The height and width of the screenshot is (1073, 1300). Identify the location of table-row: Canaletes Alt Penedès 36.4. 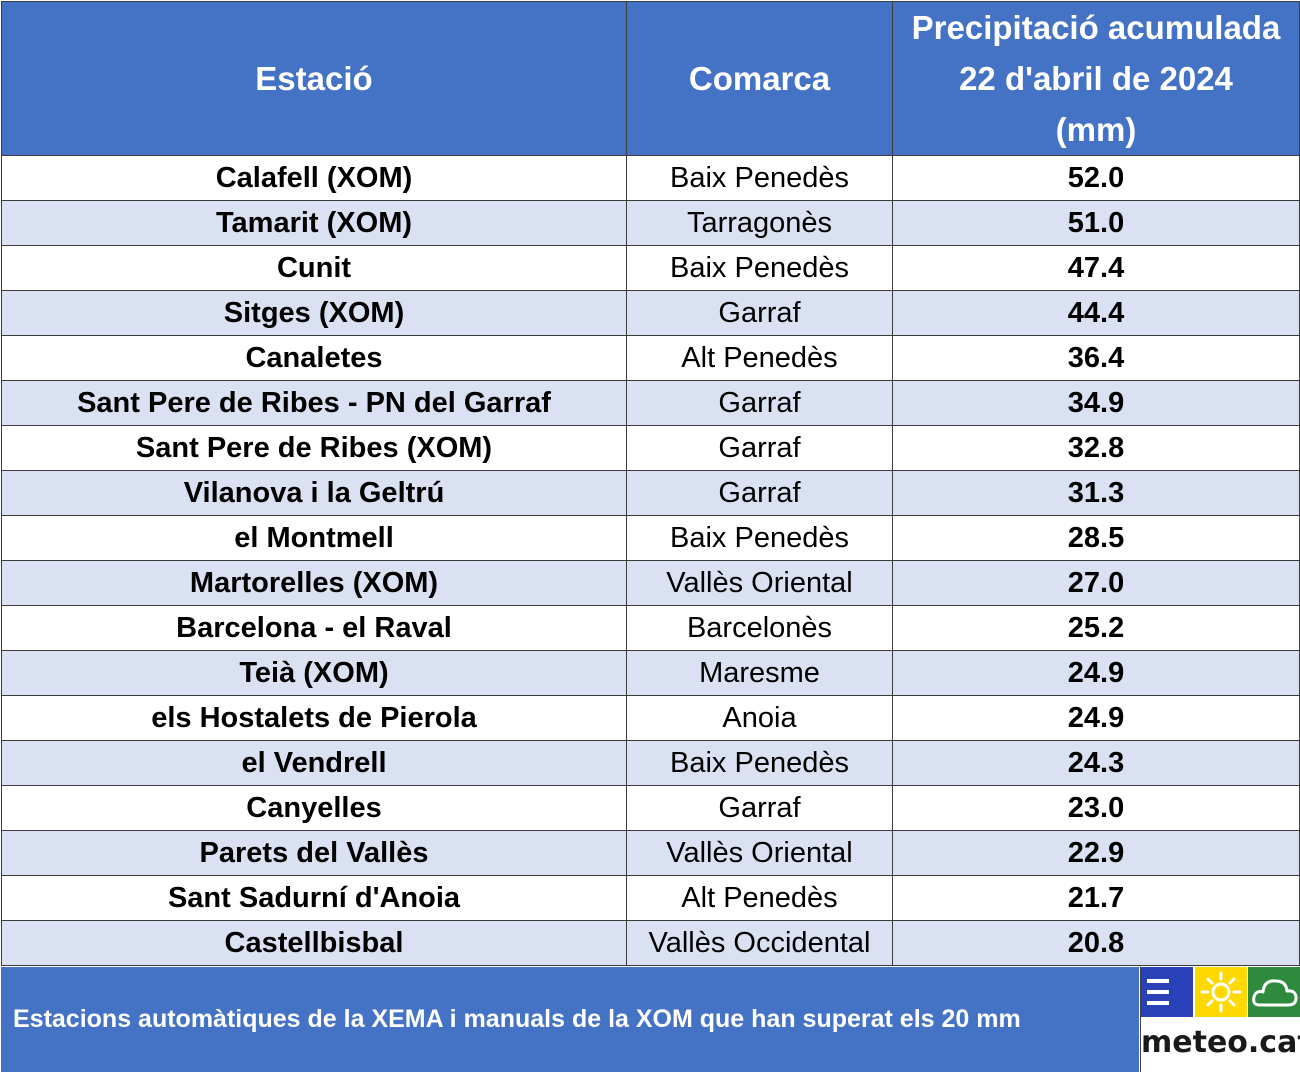
(650, 358).